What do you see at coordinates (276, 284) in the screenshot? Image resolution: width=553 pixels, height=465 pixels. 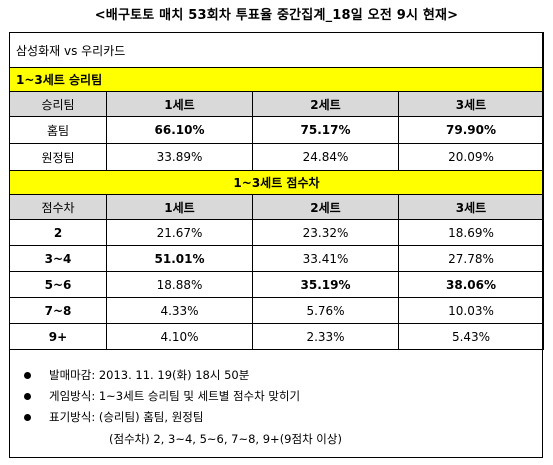 I see `table-row: 5~6 18.88% 35.19% 38.06%` at bounding box center [276, 284].